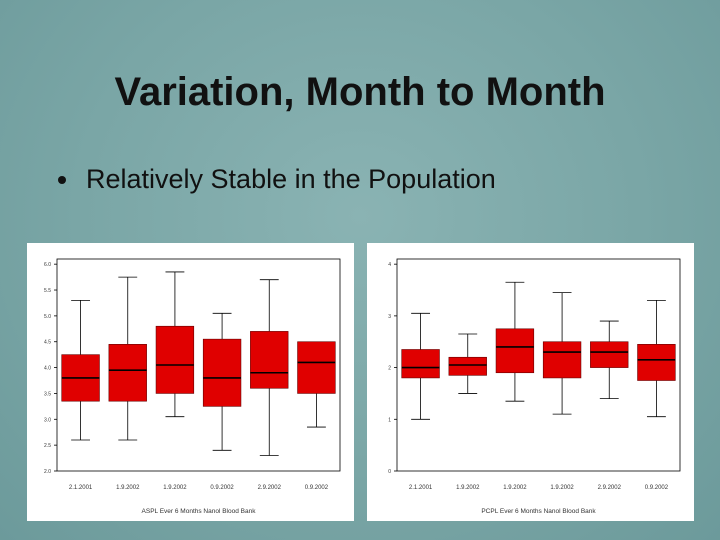 The width and height of the screenshot is (720, 540). I want to click on right-category-label: 0.9.2002, so click(657, 488).